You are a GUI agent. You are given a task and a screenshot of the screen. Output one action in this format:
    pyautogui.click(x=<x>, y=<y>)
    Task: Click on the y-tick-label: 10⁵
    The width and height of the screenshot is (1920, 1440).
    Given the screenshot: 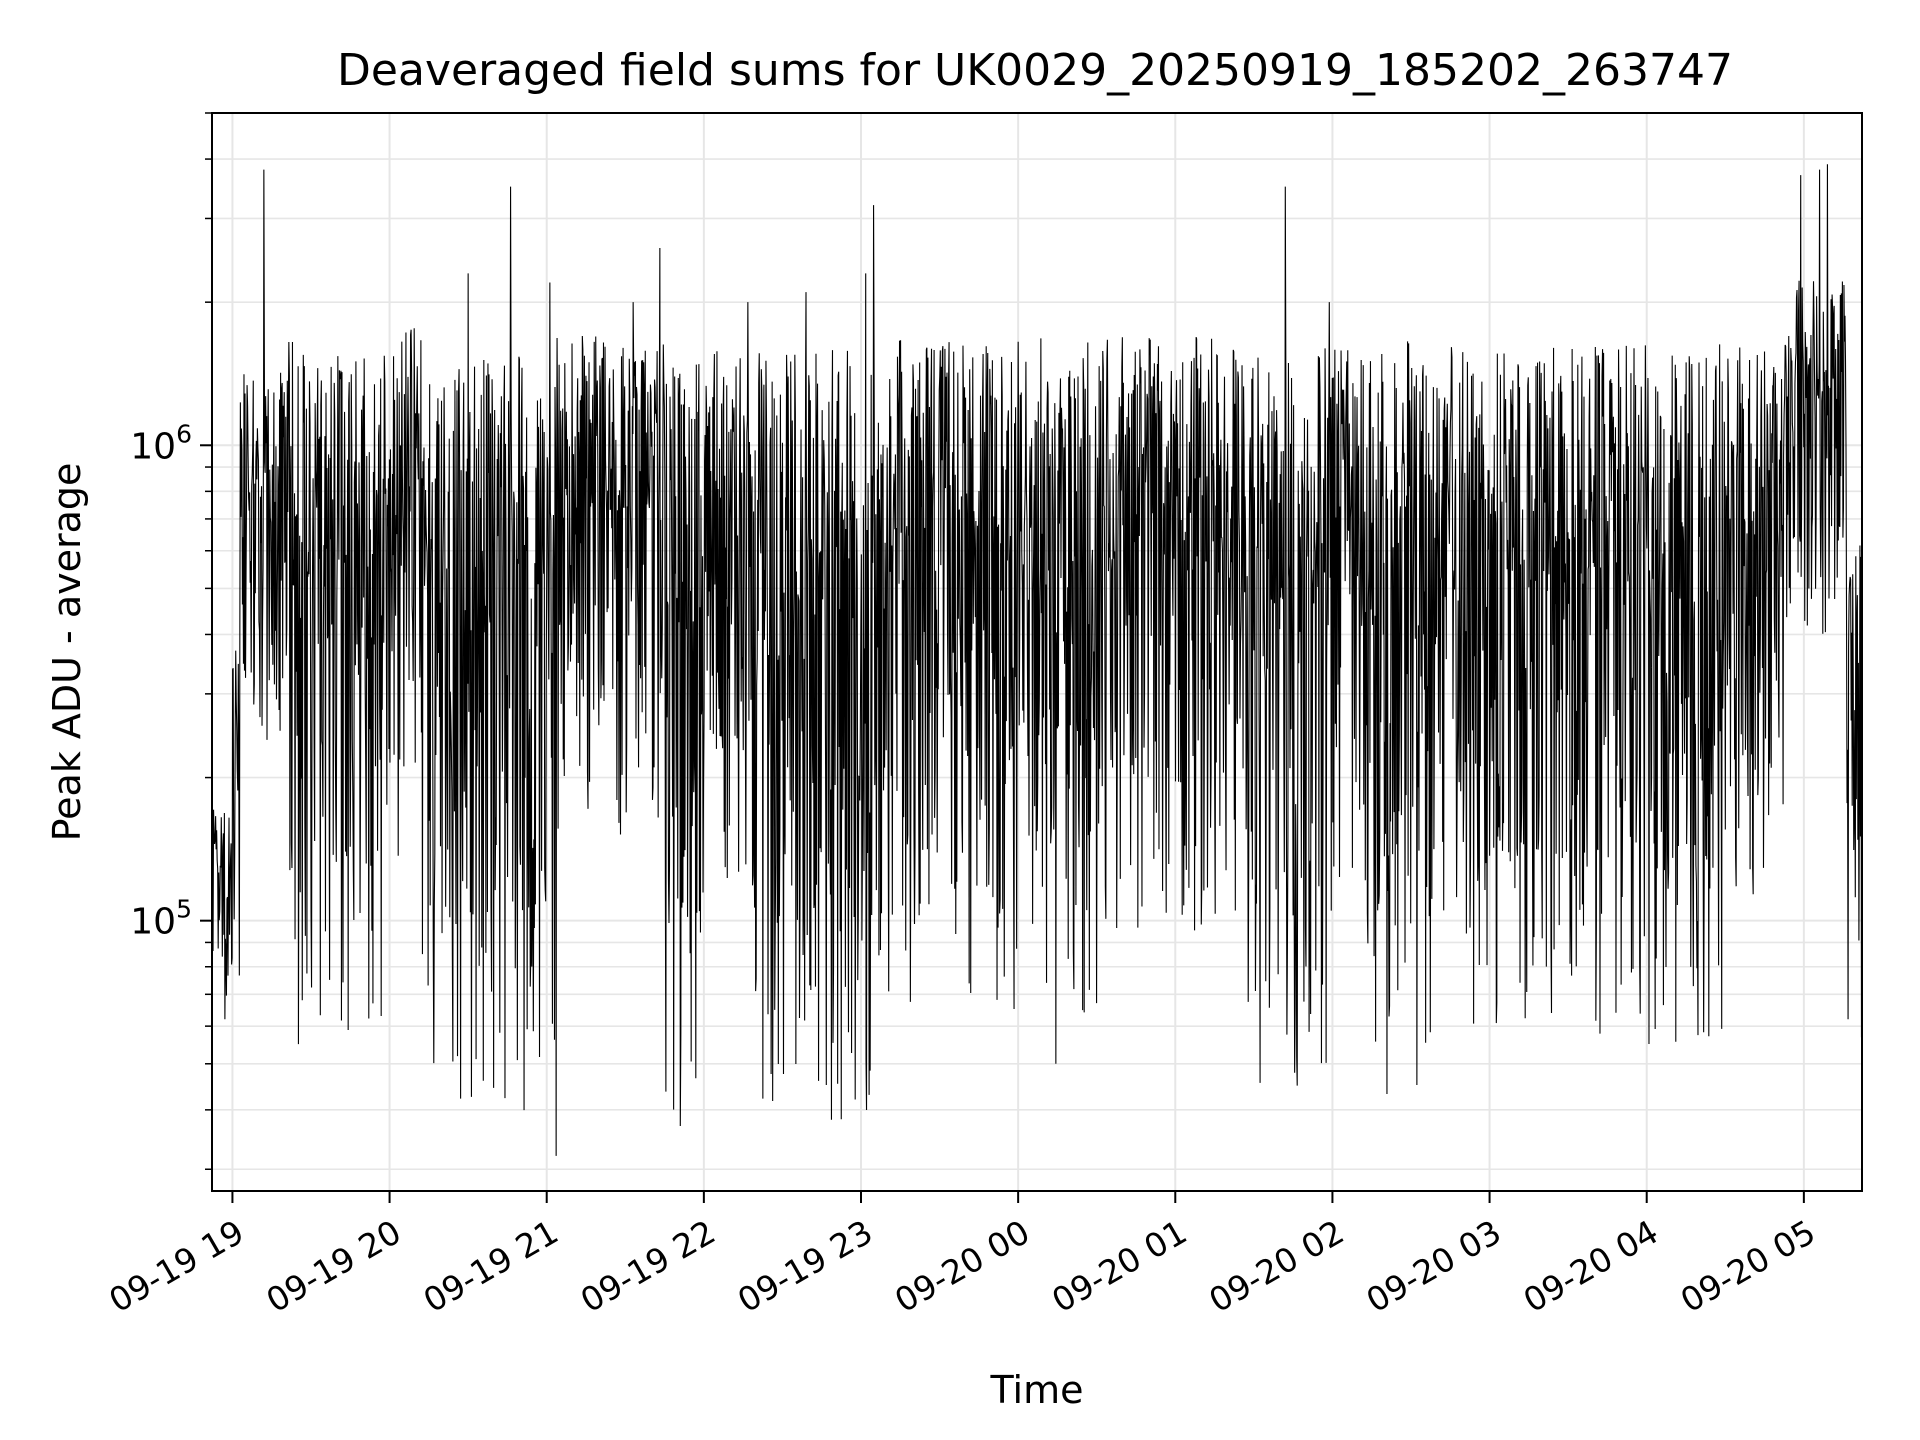 What is the action you would take?
    pyautogui.click(x=161, y=919)
    